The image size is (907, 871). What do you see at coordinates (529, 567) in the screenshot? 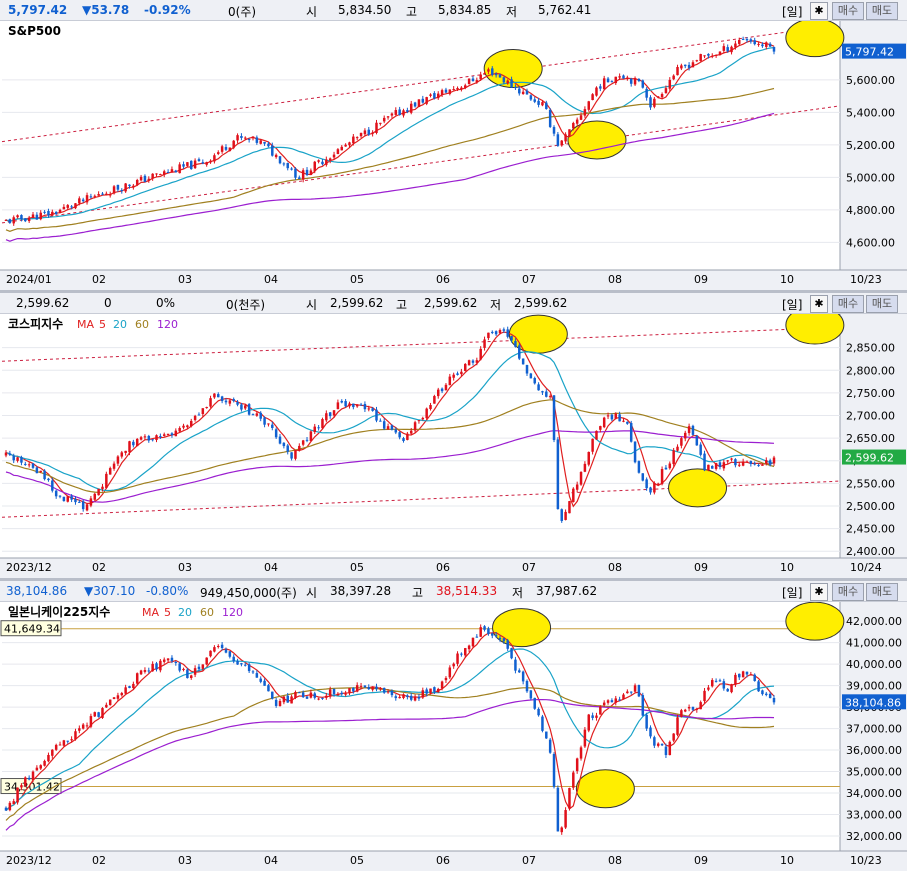
I see `x-tick-label: 07` at bounding box center [529, 567].